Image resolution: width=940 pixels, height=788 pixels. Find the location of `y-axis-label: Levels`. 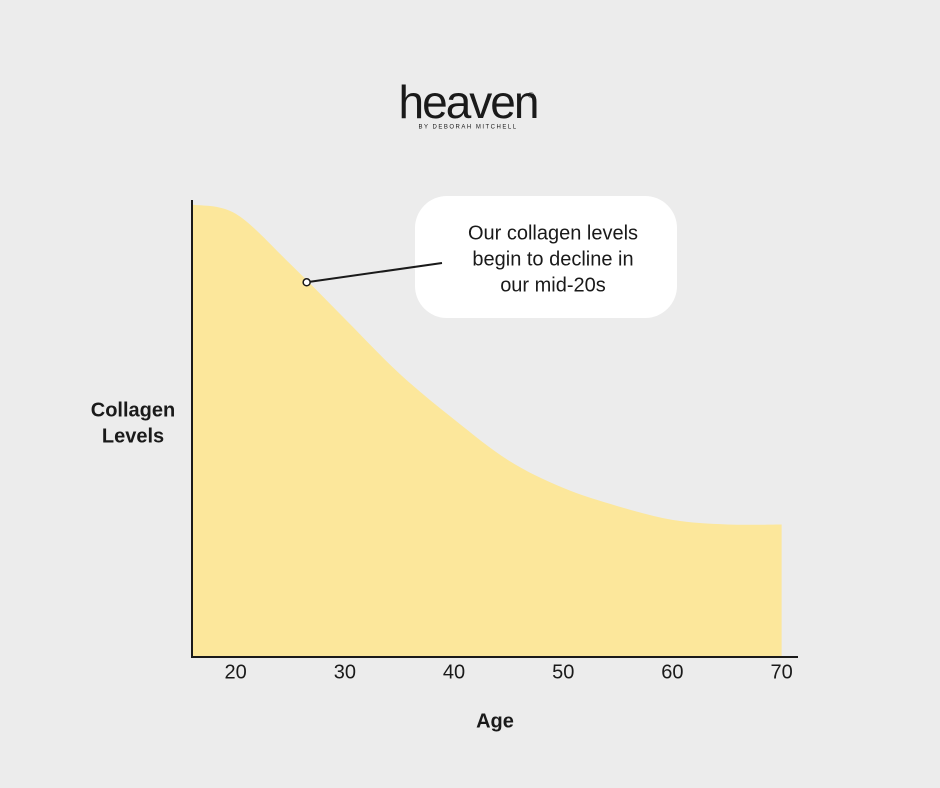

y-axis-label: Levels is located at coordinates (133, 436).